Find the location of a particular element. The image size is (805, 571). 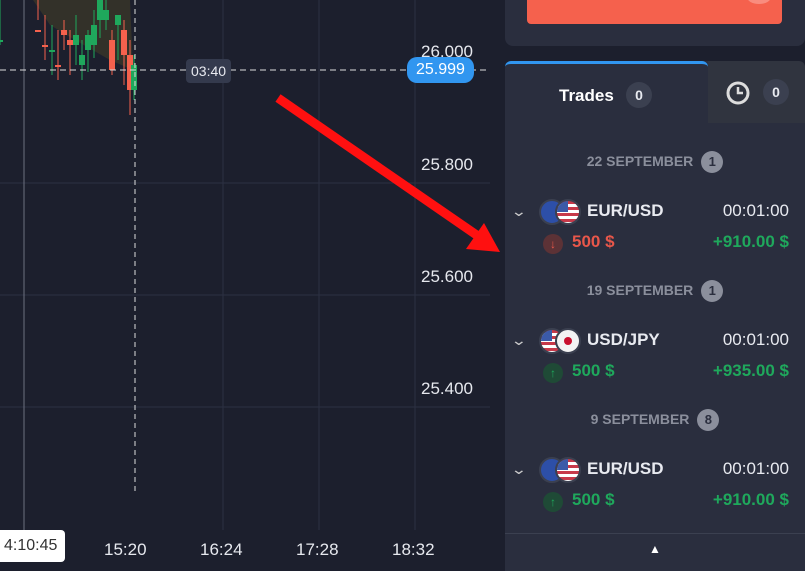

trade-button is located at coordinates (654, 12).